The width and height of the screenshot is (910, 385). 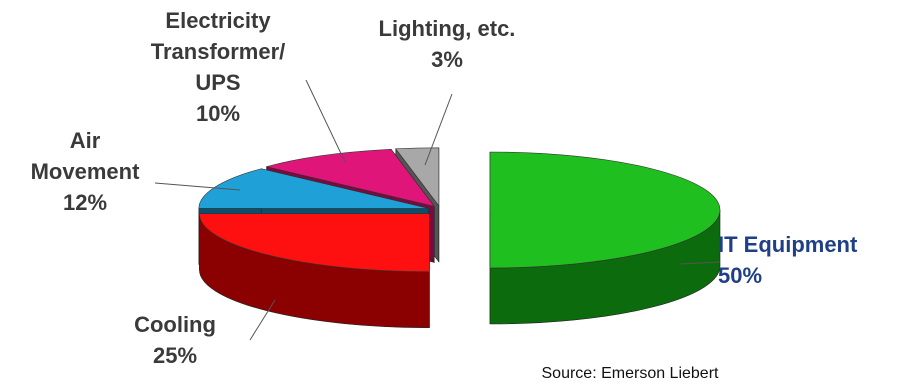 What do you see at coordinates (218, 51) in the screenshot?
I see `slice-label: Transformer/` at bounding box center [218, 51].